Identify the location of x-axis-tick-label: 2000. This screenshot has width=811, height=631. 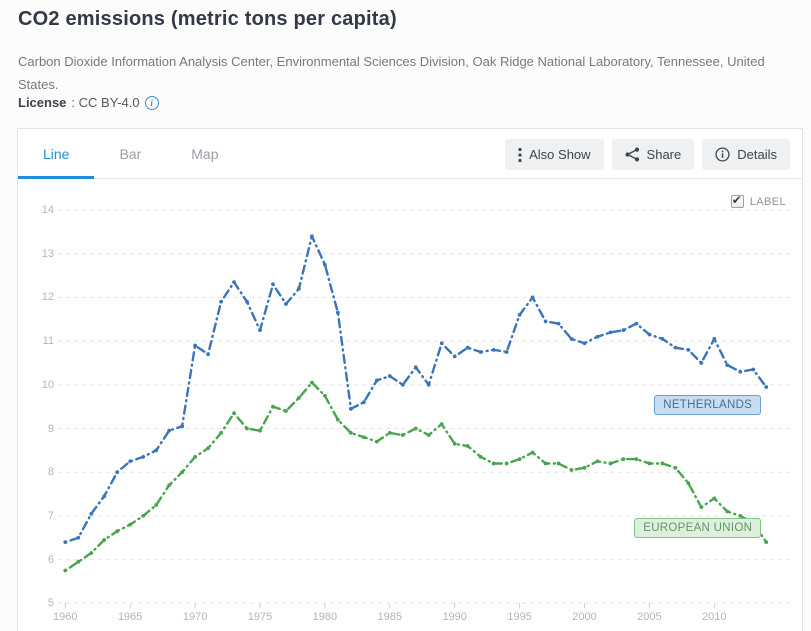
(584, 617).